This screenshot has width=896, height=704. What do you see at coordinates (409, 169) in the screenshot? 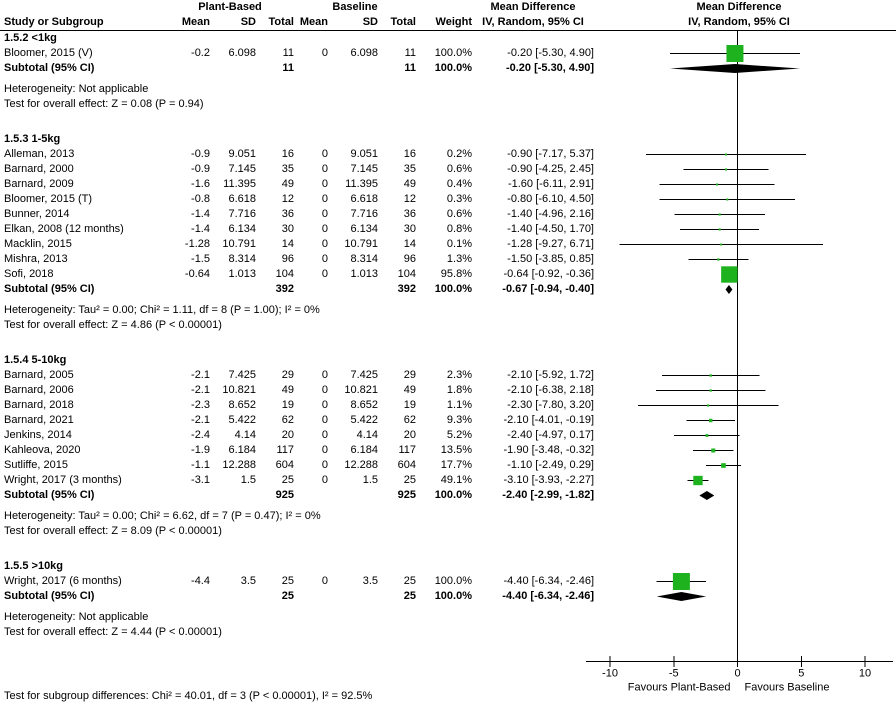
I see `bl-total-cell: 35` at bounding box center [409, 169].